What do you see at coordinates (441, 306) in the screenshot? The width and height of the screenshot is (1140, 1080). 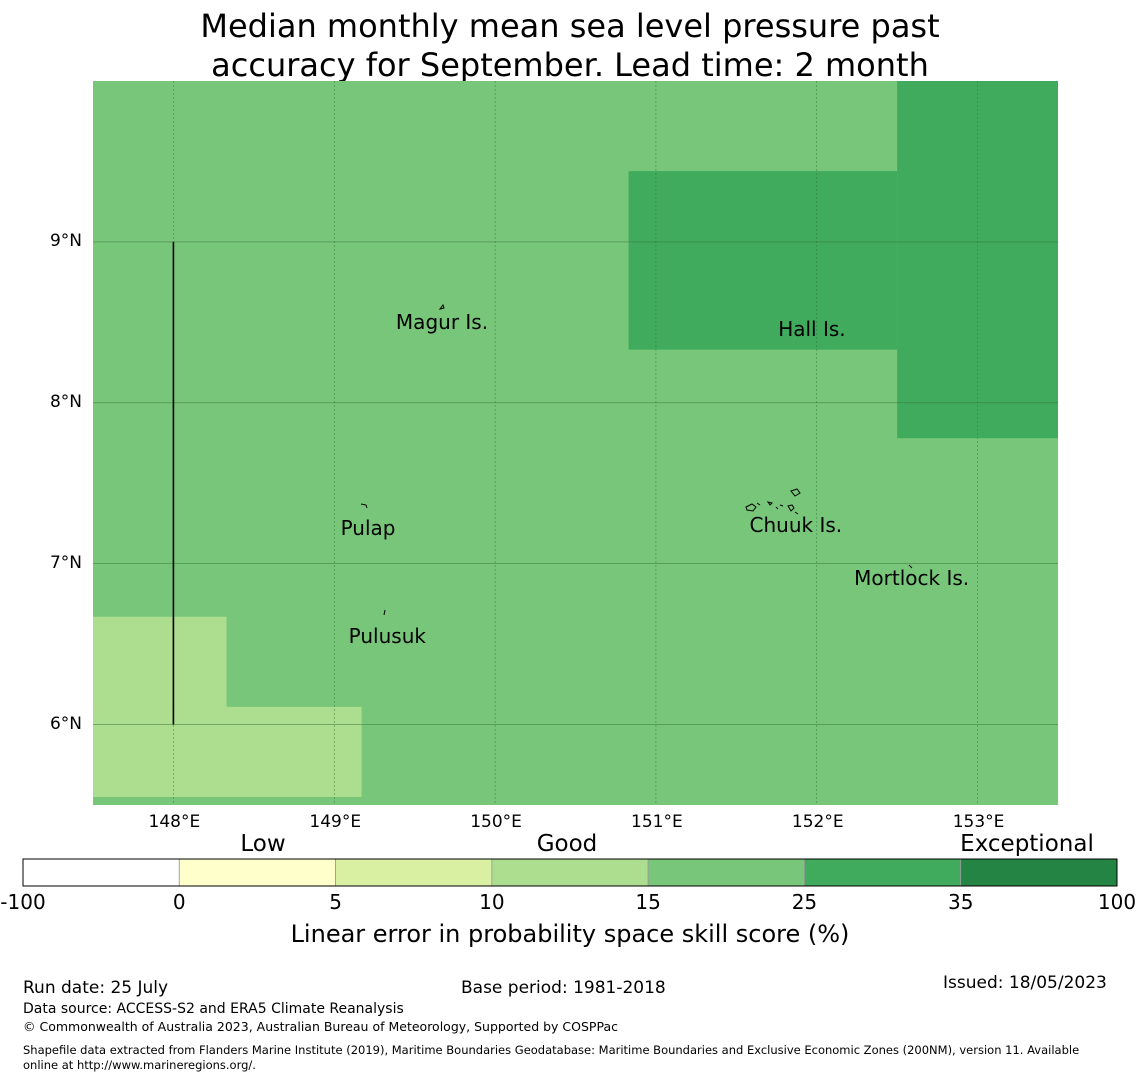 I see `magur-island-outline` at bounding box center [441, 306].